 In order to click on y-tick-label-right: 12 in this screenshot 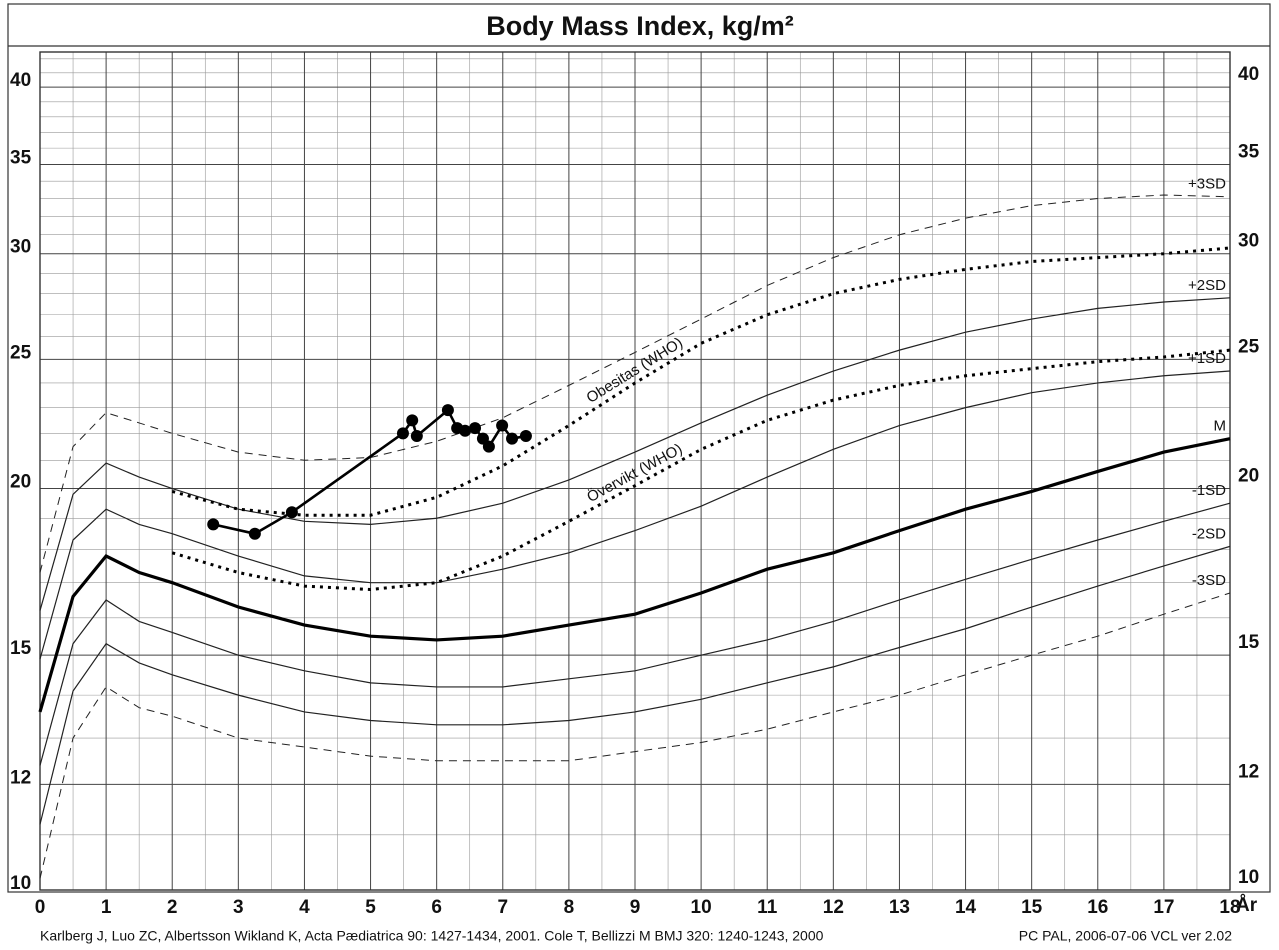, I will do `click(1248, 771)`.